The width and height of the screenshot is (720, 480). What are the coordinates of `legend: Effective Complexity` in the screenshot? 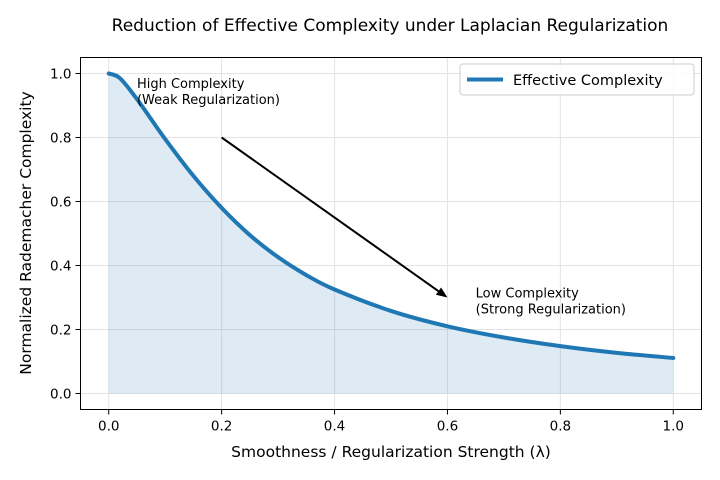 It's located at (577, 79).